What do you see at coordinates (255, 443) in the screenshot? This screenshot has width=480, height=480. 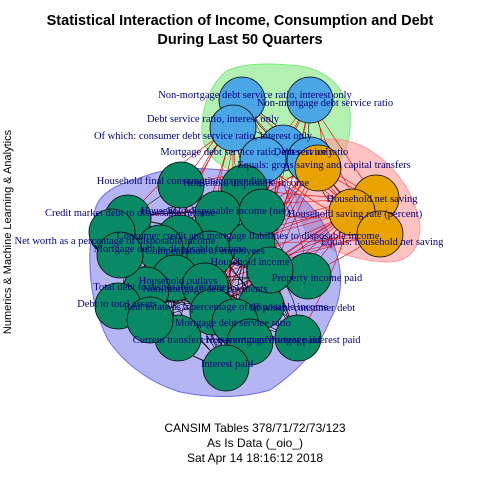 I see `caption-note: As Is Data (_oio_)` at bounding box center [255, 443].